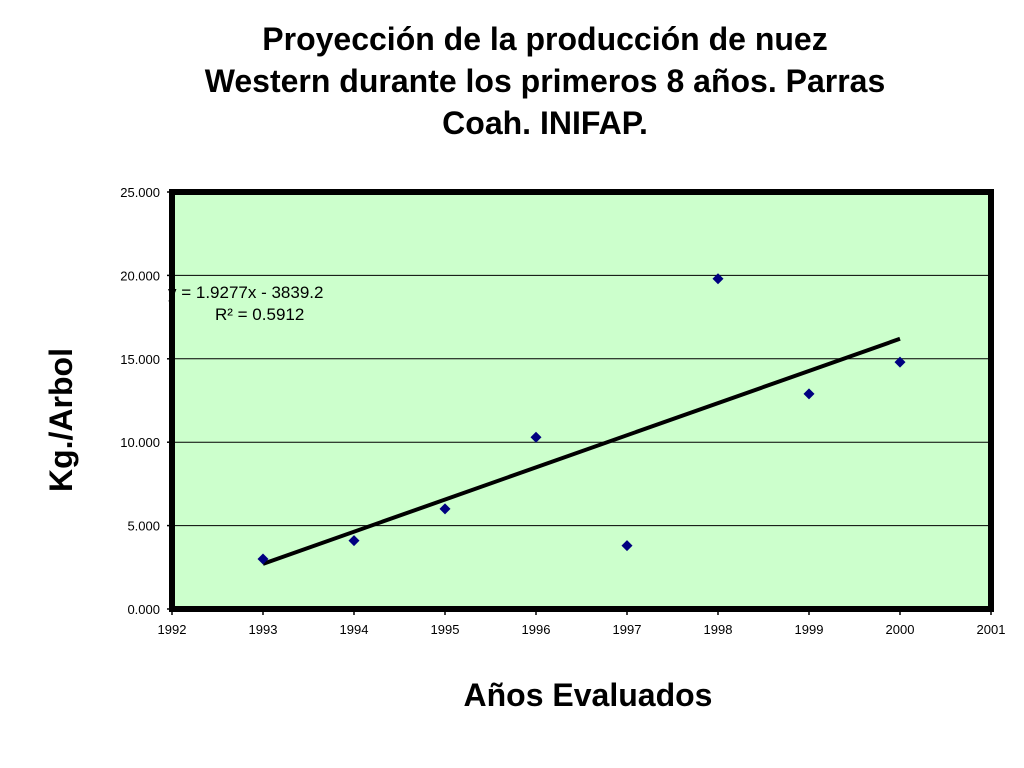  Describe the element at coordinates (809, 629) in the screenshot. I see `x-tick-label: 1999` at that location.